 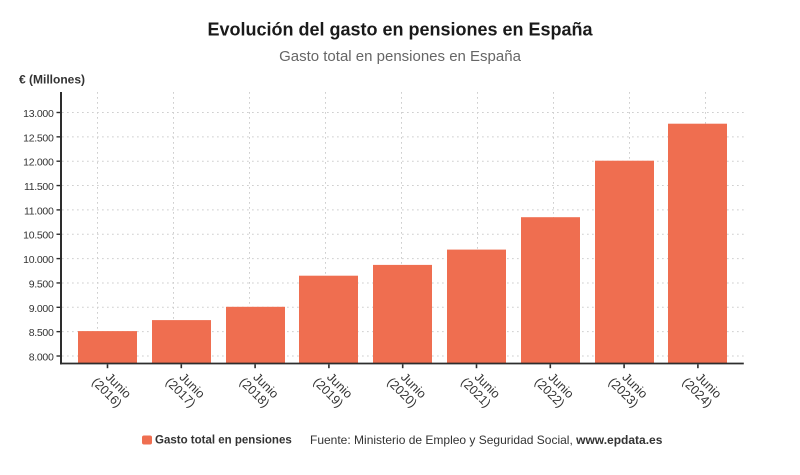 What do you see at coordinates (38, 114) in the screenshot?
I see `svg-text: 13.000` at bounding box center [38, 114].